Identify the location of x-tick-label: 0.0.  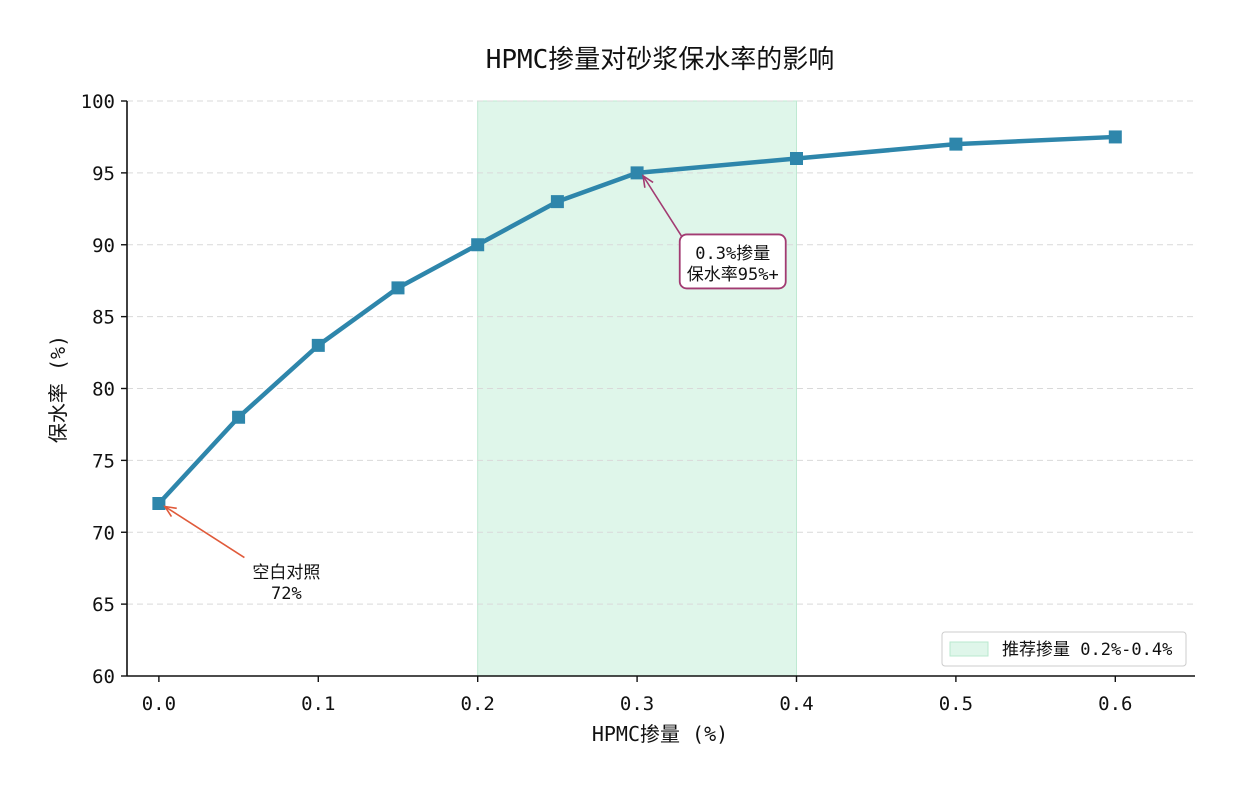
(159, 704).